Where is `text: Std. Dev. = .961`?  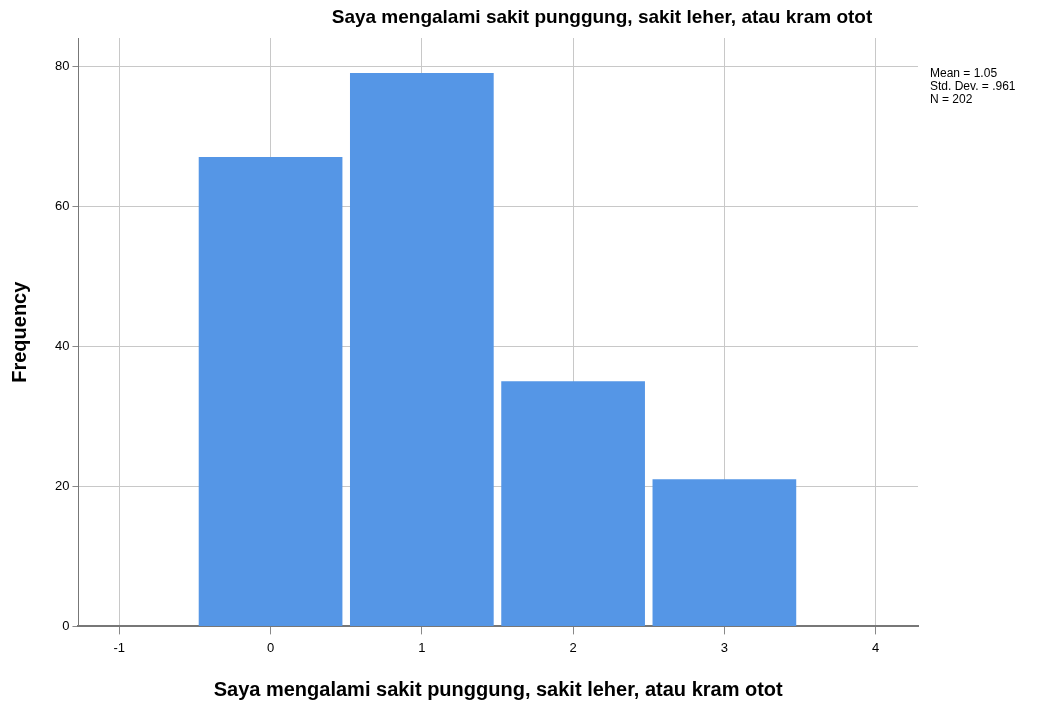
text: Std. Dev. = .961 is located at coordinates (973, 86).